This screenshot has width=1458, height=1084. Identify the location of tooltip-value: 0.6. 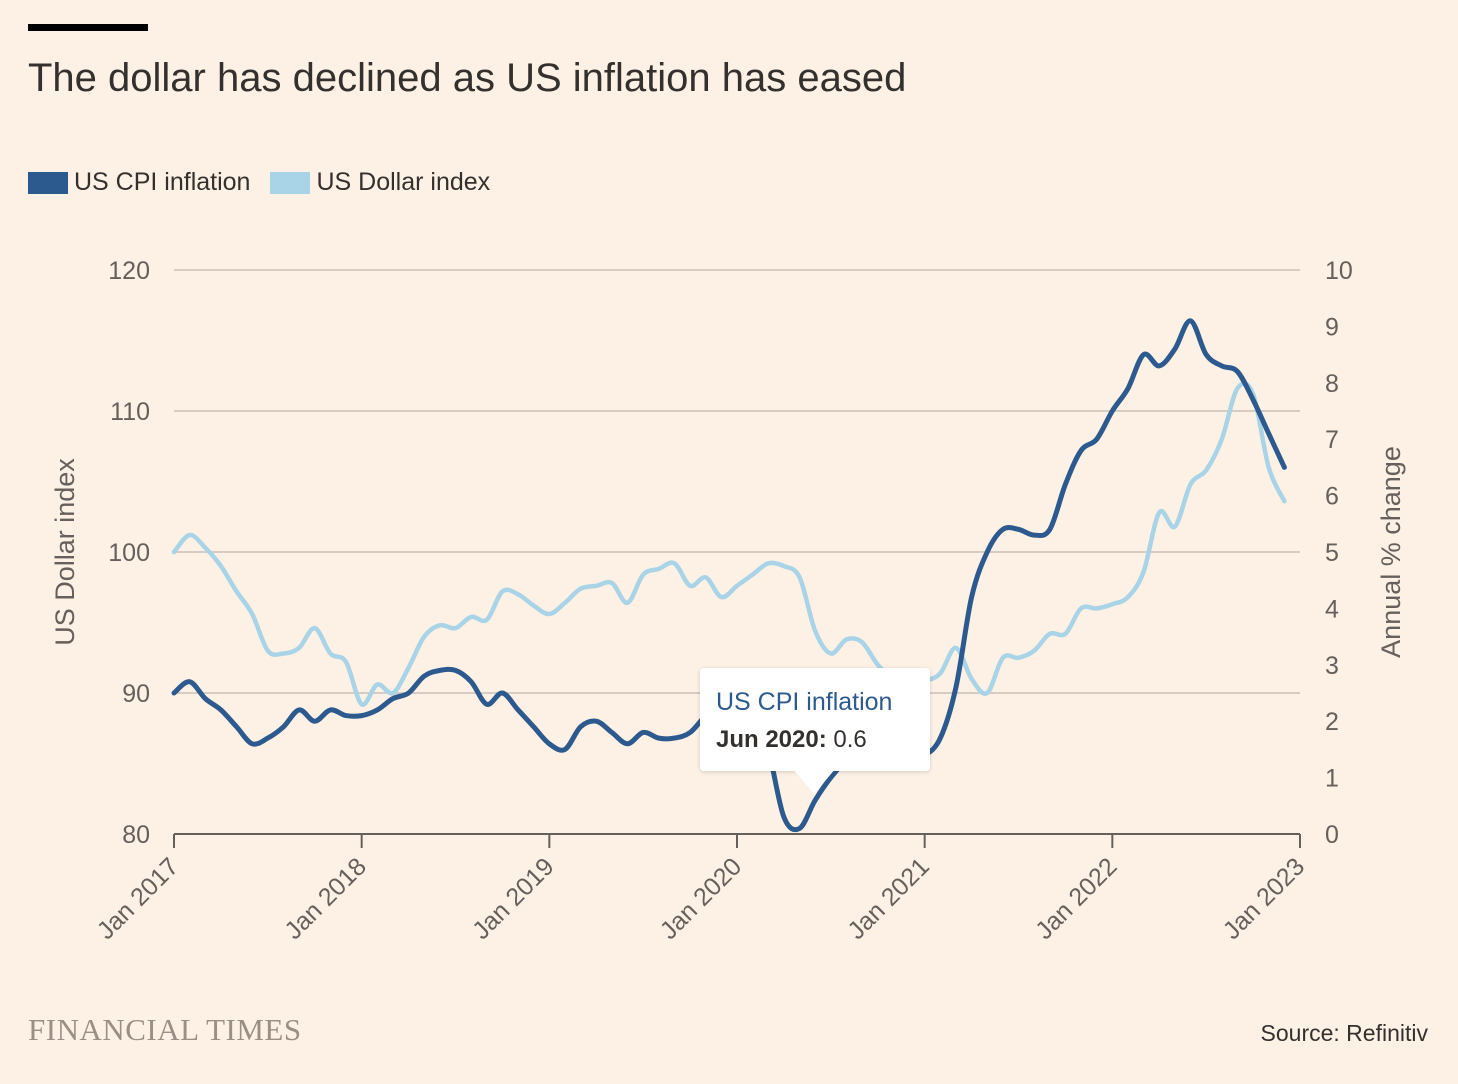
(850, 739).